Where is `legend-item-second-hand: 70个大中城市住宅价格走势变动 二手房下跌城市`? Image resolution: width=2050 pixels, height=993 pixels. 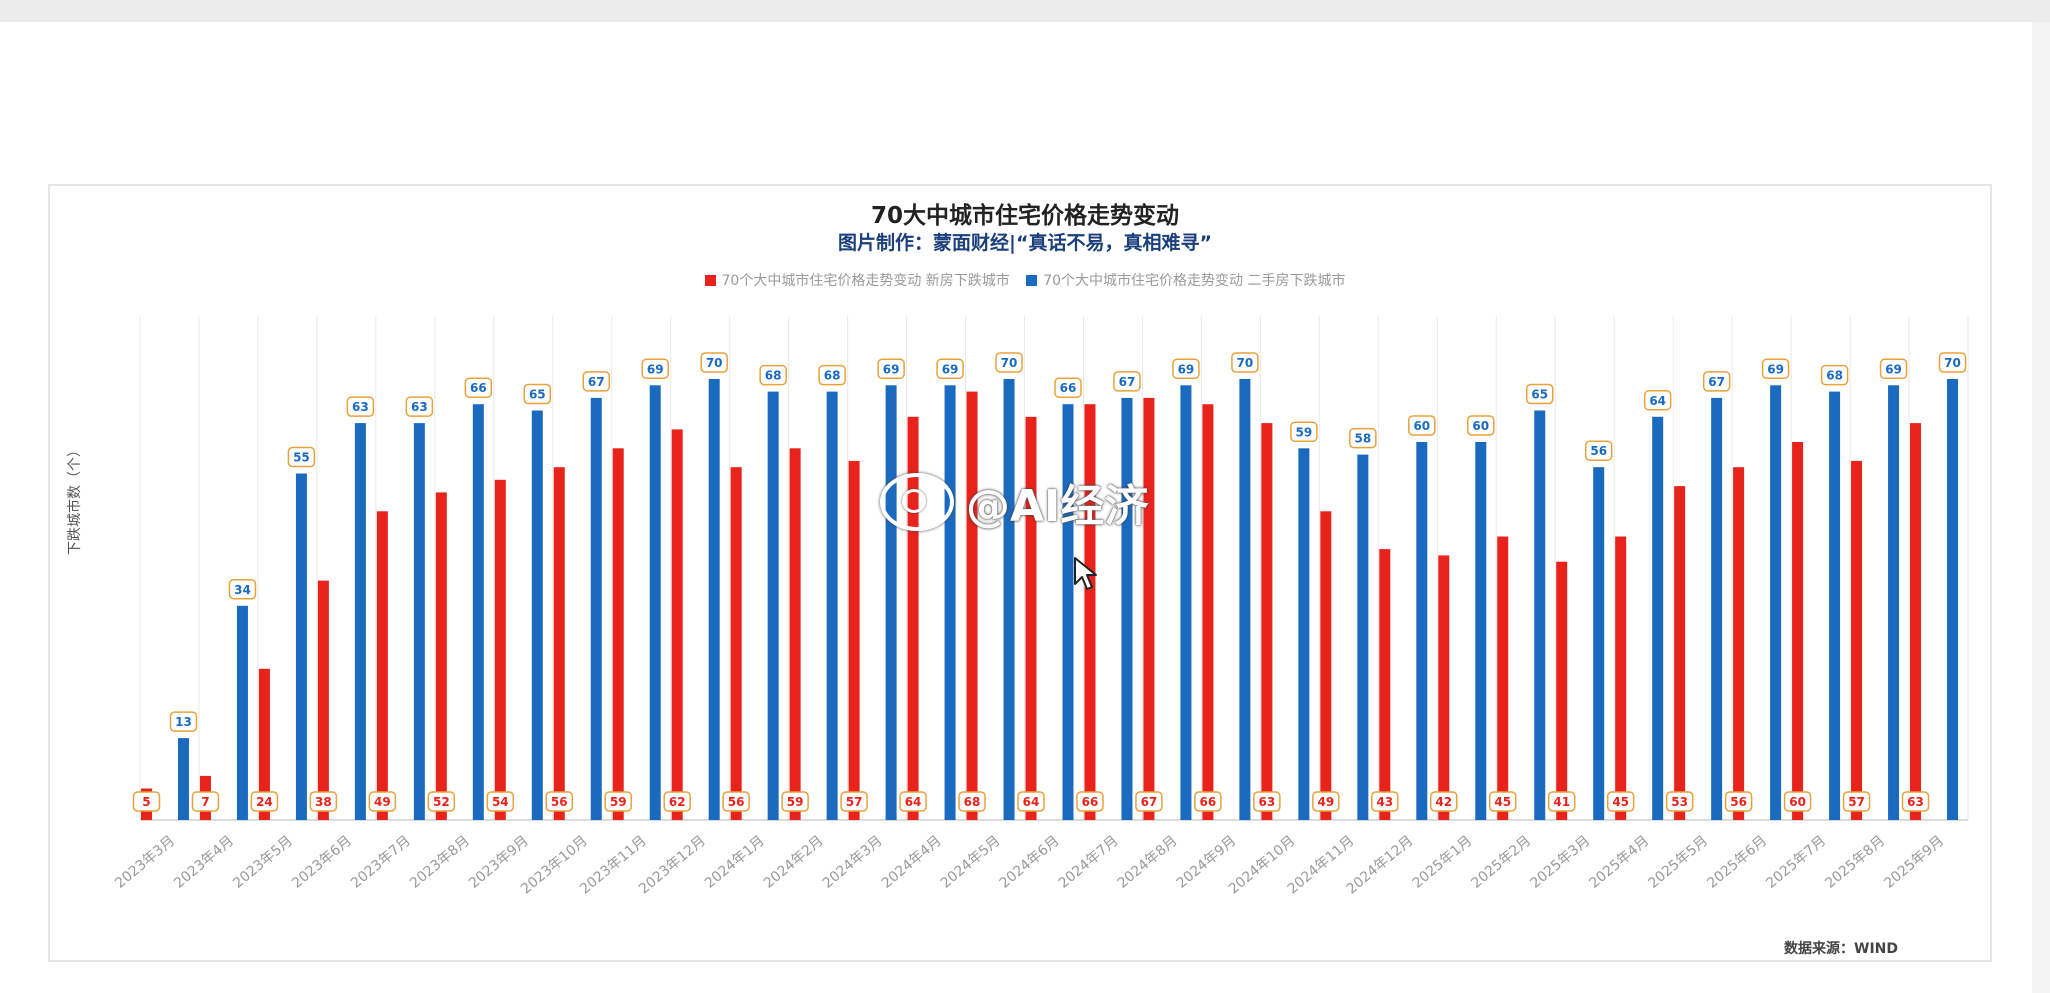
legend-item-second-hand: 70个大中城市住宅价格走势变动 二手房下跌城市 is located at coordinates (1185, 280).